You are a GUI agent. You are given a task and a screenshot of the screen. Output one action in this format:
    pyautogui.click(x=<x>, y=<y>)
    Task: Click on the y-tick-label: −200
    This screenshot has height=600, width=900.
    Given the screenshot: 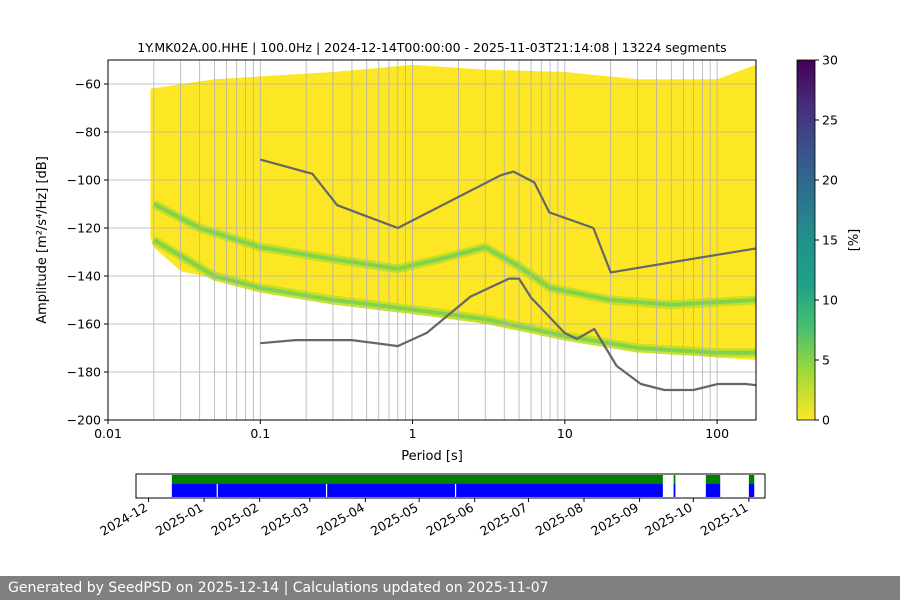 What is the action you would take?
    pyautogui.click(x=84, y=420)
    